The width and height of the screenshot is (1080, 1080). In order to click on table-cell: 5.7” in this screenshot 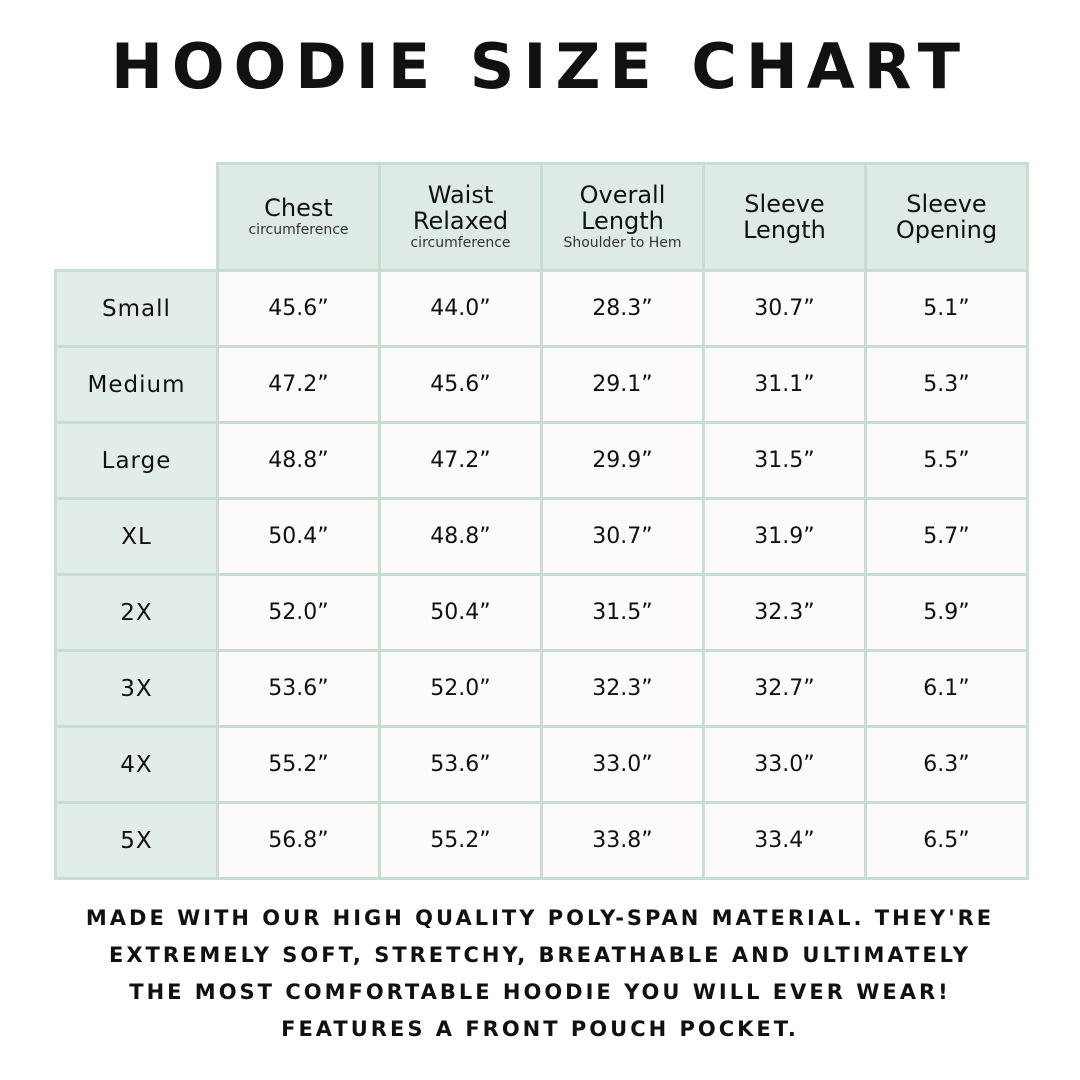, I will do `click(946, 536)`.